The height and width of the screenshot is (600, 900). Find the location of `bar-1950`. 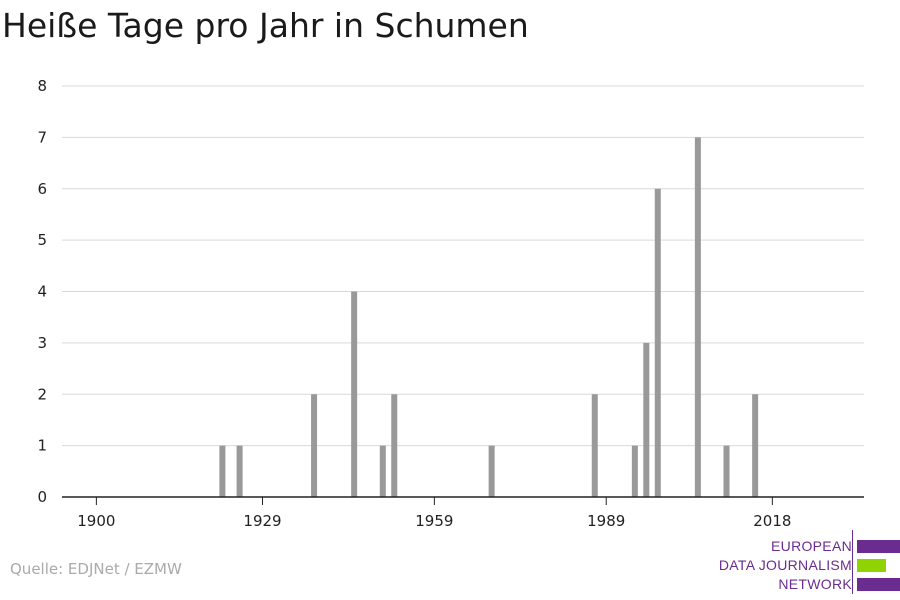

bar-1950 is located at coordinates (382, 471).